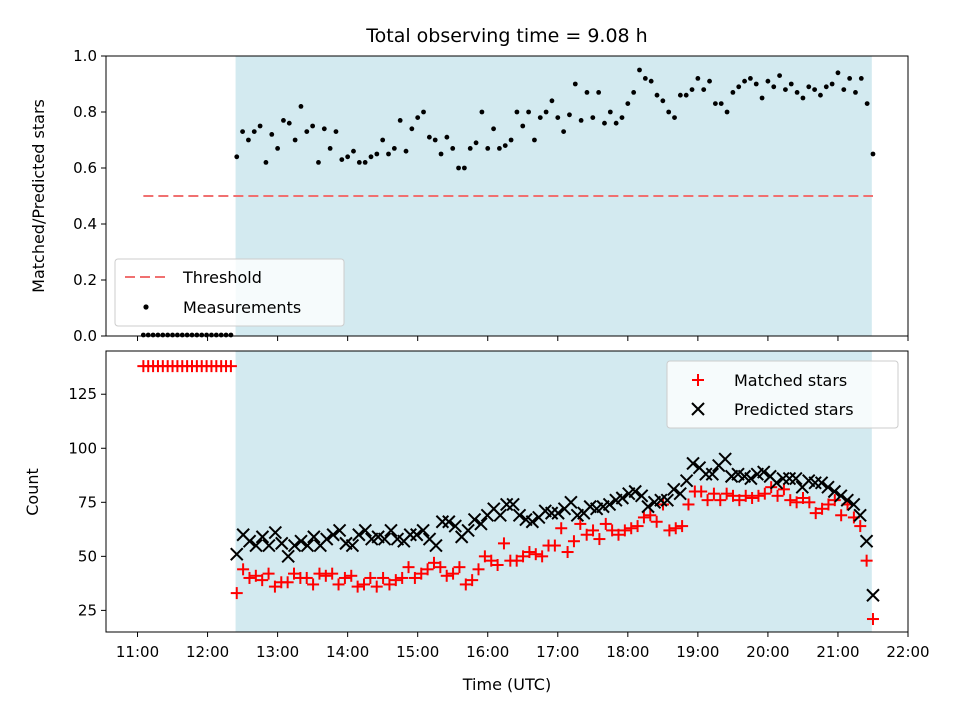 This screenshot has height=720, width=960. I want to click on top-y-tick-label: 0.4, so click(85, 224).